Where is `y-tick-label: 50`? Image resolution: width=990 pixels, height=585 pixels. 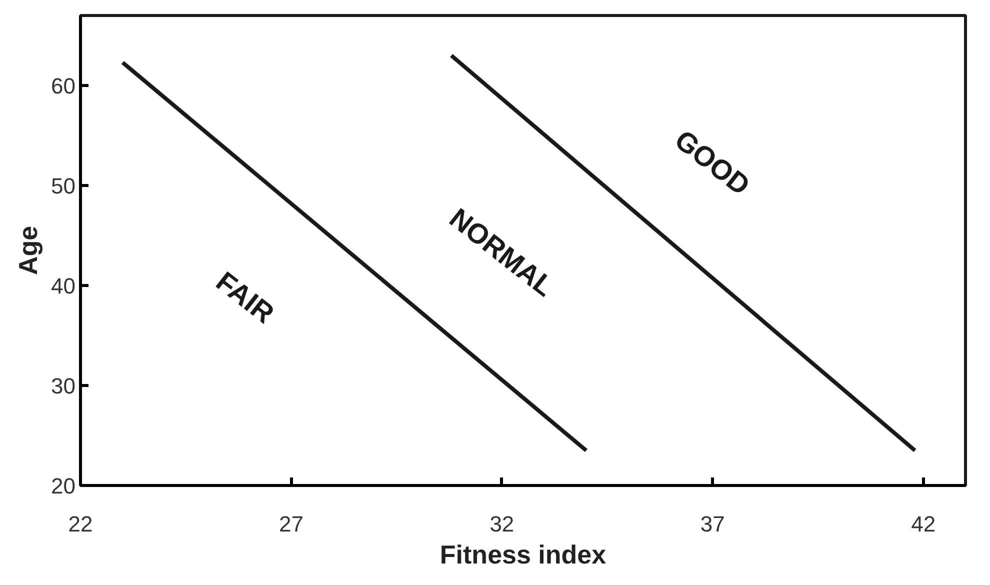 y-tick-label: 50 is located at coordinates (63, 186).